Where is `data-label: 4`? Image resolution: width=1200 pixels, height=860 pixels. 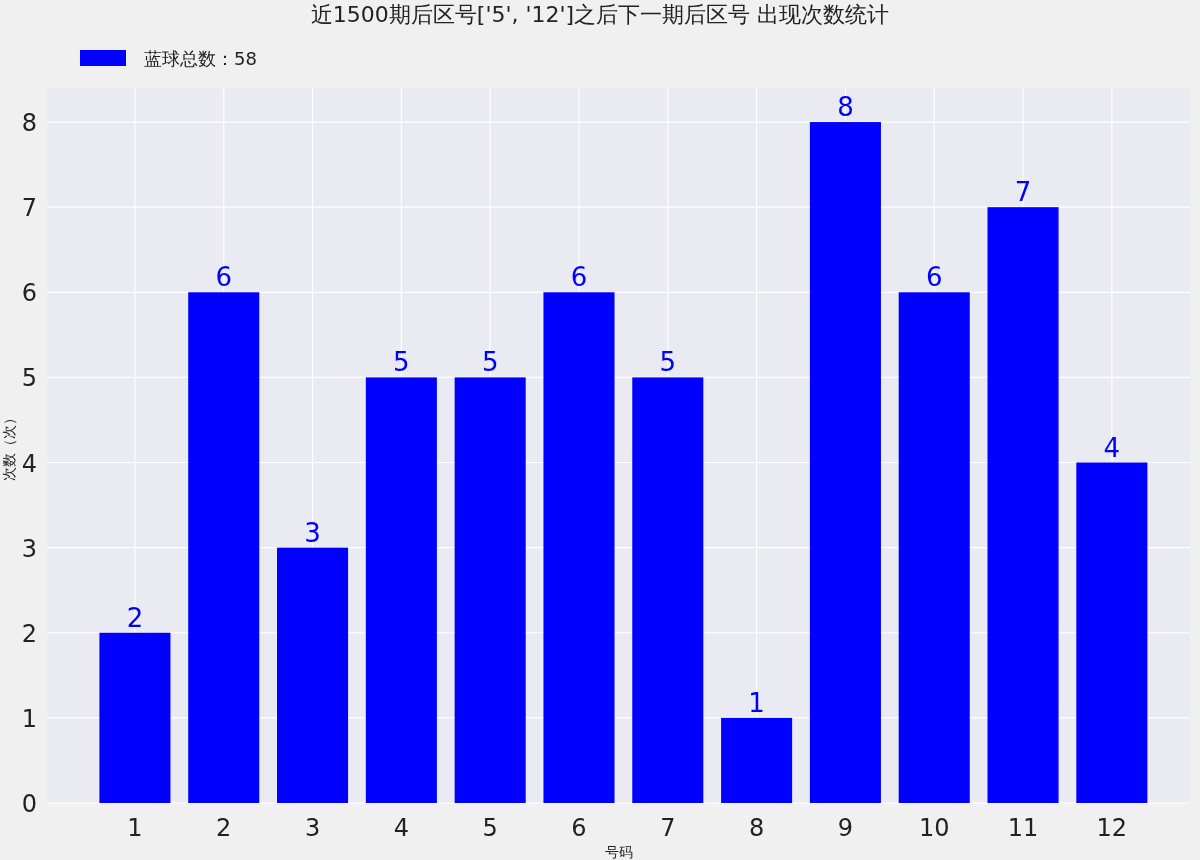 data-label: 4 is located at coordinates (1112, 447).